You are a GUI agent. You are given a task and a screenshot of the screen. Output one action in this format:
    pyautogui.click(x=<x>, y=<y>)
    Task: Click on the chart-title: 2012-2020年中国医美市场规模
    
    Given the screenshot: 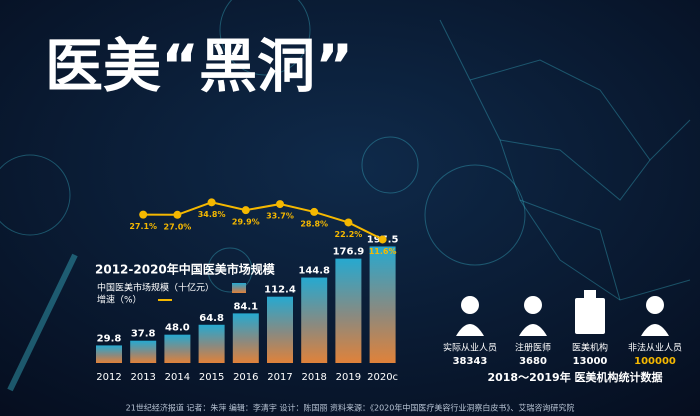 What is the action you would take?
    pyautogui.click(x=185, y=269)
    